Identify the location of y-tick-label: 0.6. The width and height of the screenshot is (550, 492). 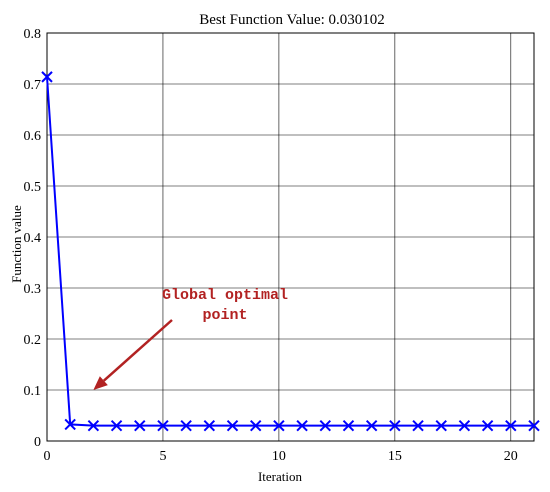
(33, 136).